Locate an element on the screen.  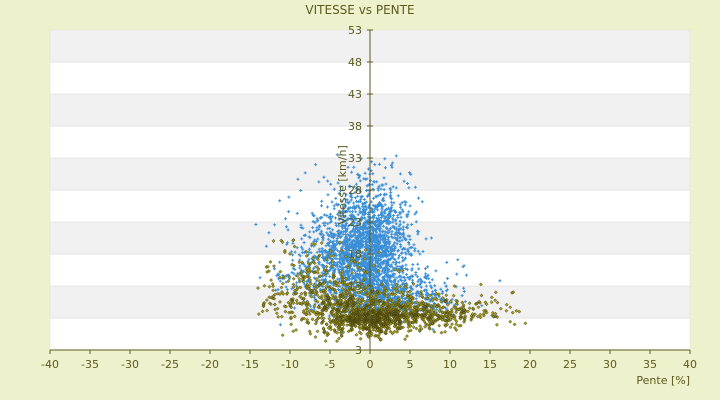
y-tick-label: 23 is located at coordinates (355, 222).